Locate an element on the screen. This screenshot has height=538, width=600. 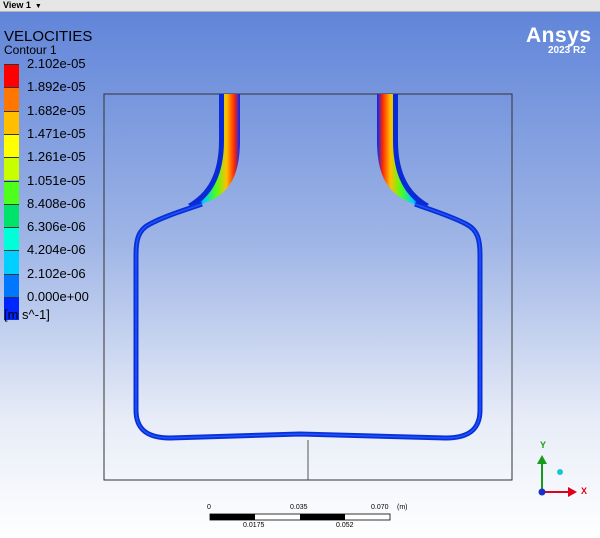
scale-label-035: 0.035 is located at coordinates (299, 507).